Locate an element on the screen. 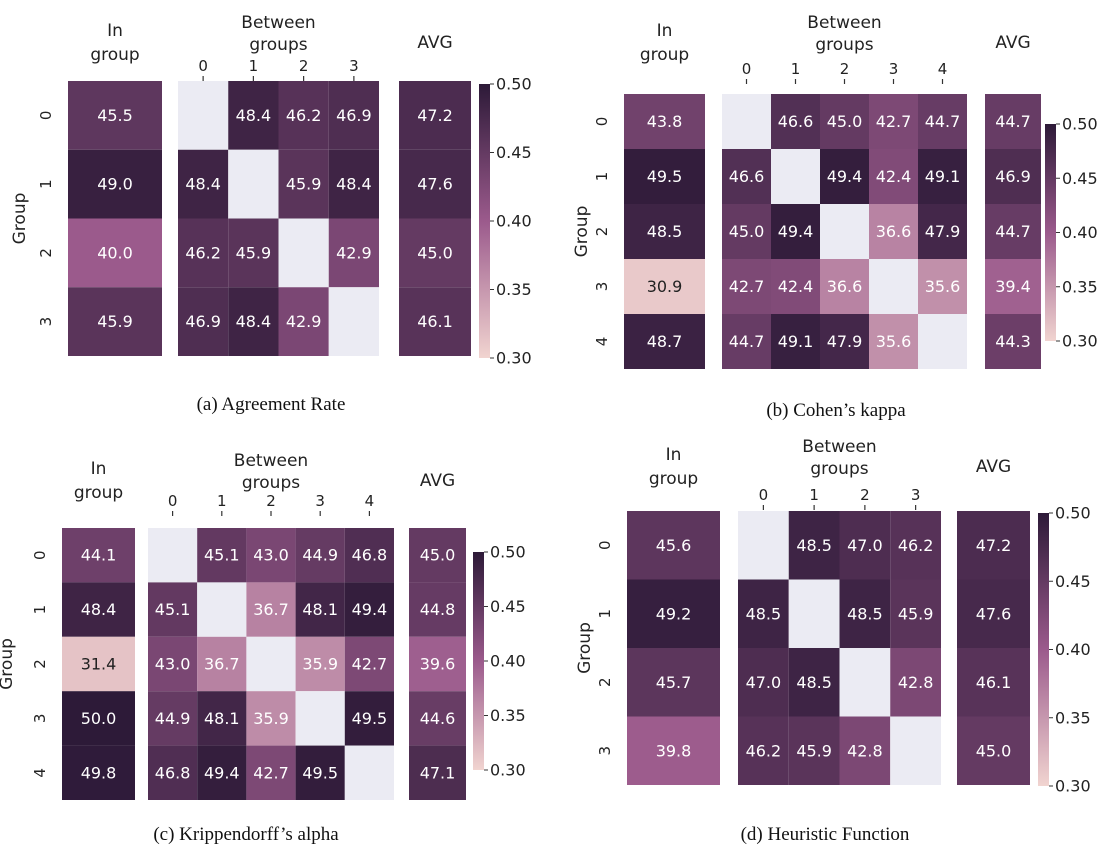 The width and height of the screenshot is (1111, 849). in-group-cell-label: 49.5 is located at coordinates (665, 176).